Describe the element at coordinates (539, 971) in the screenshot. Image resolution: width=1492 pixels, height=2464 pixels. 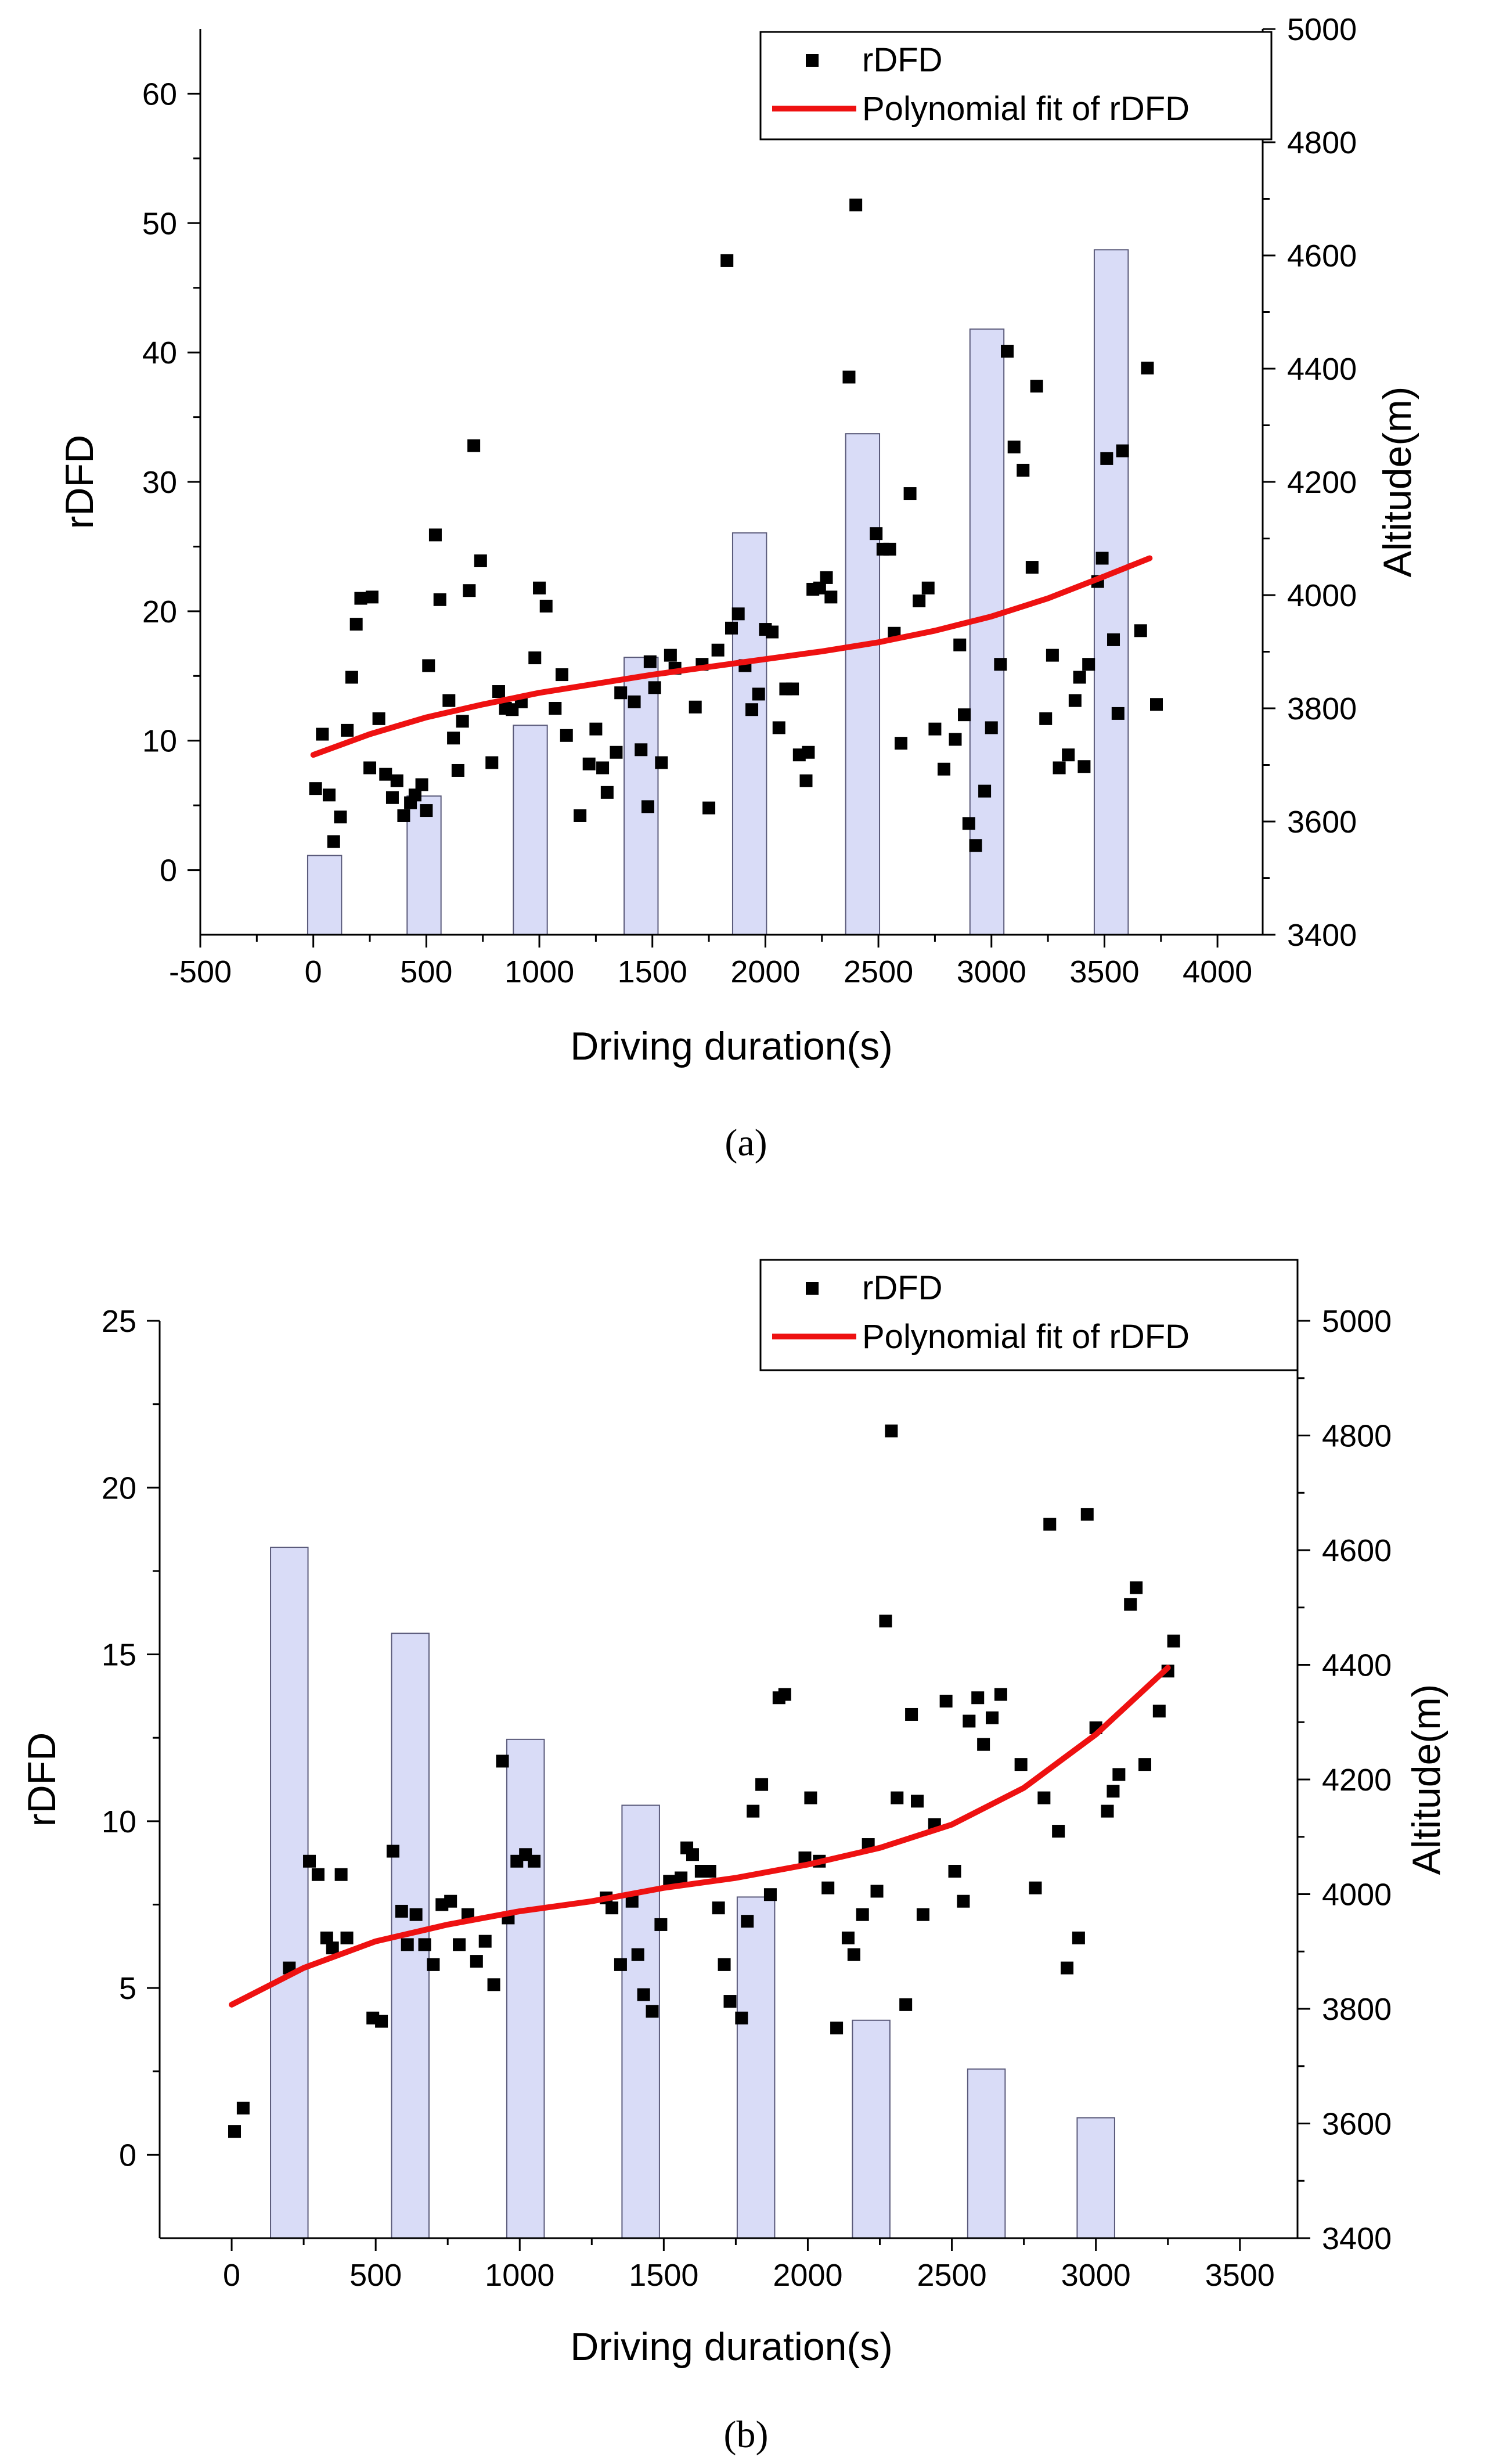
I see `x-tick-label: 1000` at that location.